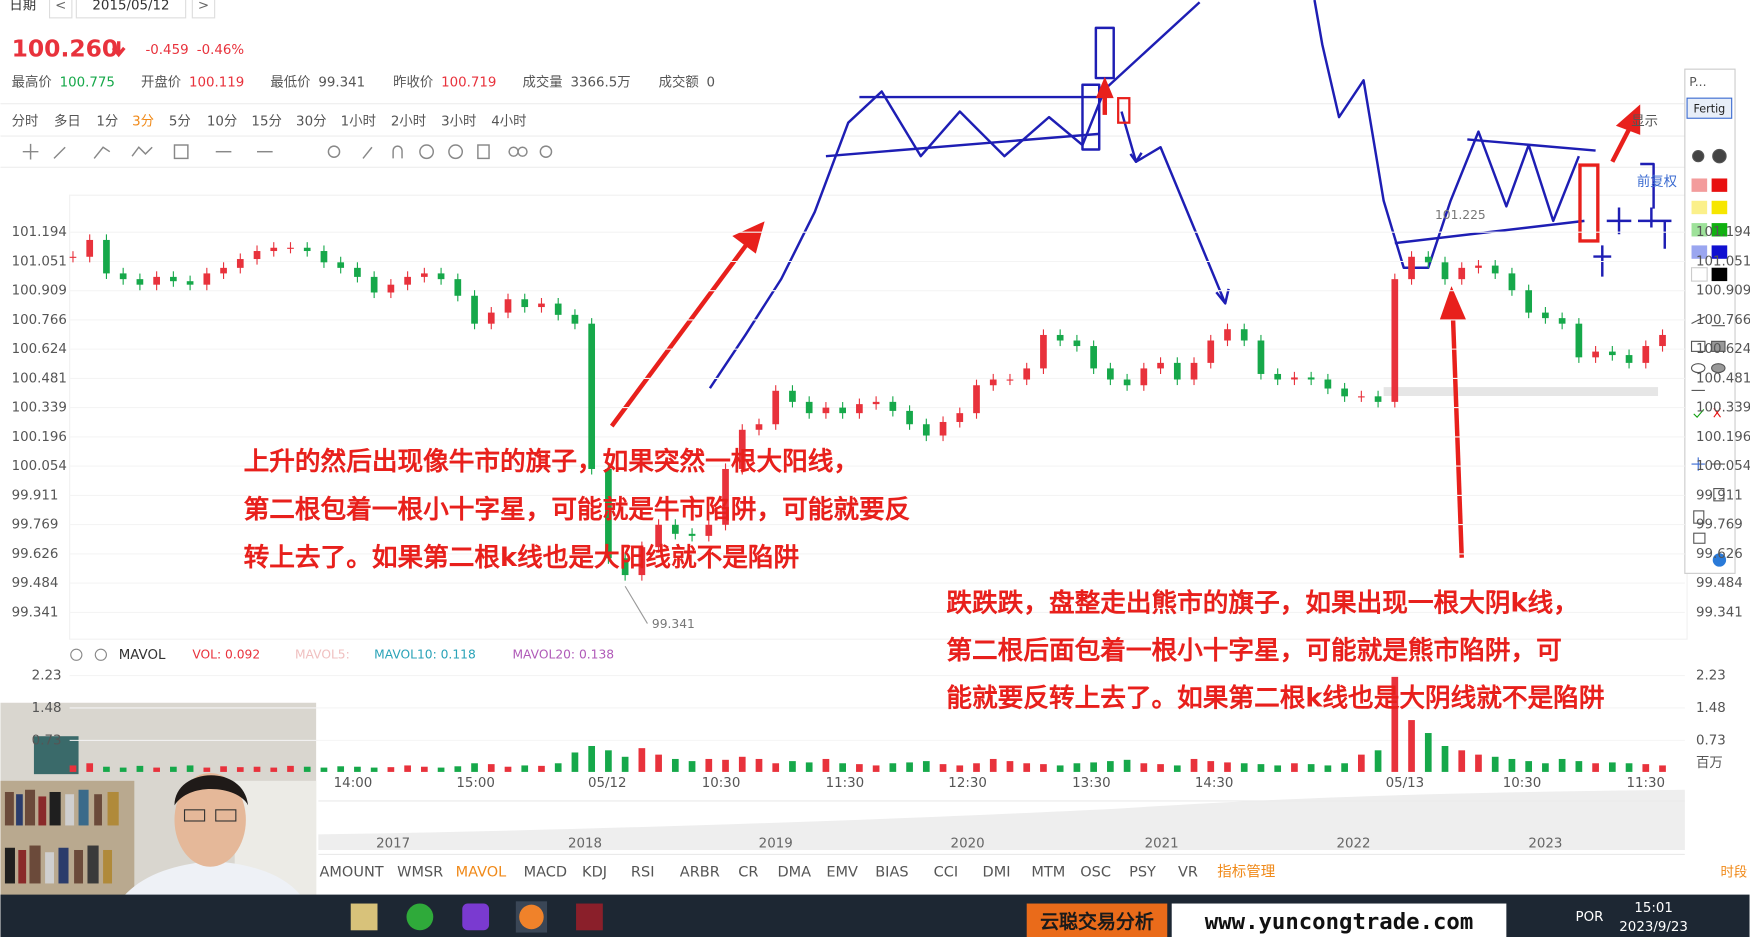  What do you see at coordinates (39, 466) in the screenshot?
I see `y-tick-label: 100.054` at bounding box center [39, 466].